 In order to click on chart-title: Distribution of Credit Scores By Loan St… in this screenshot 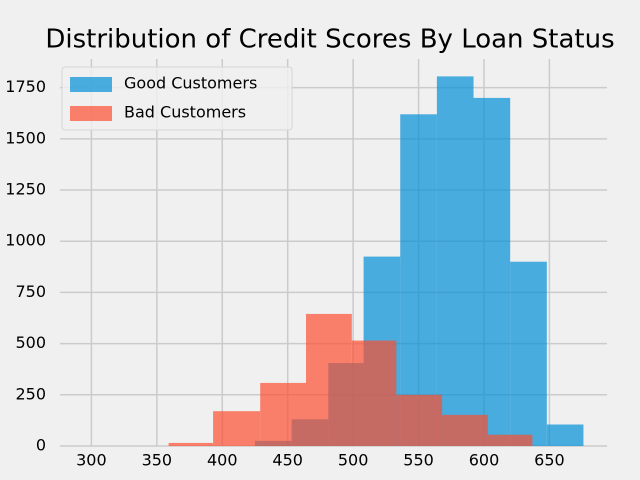, I will do `click(329, 40)`.